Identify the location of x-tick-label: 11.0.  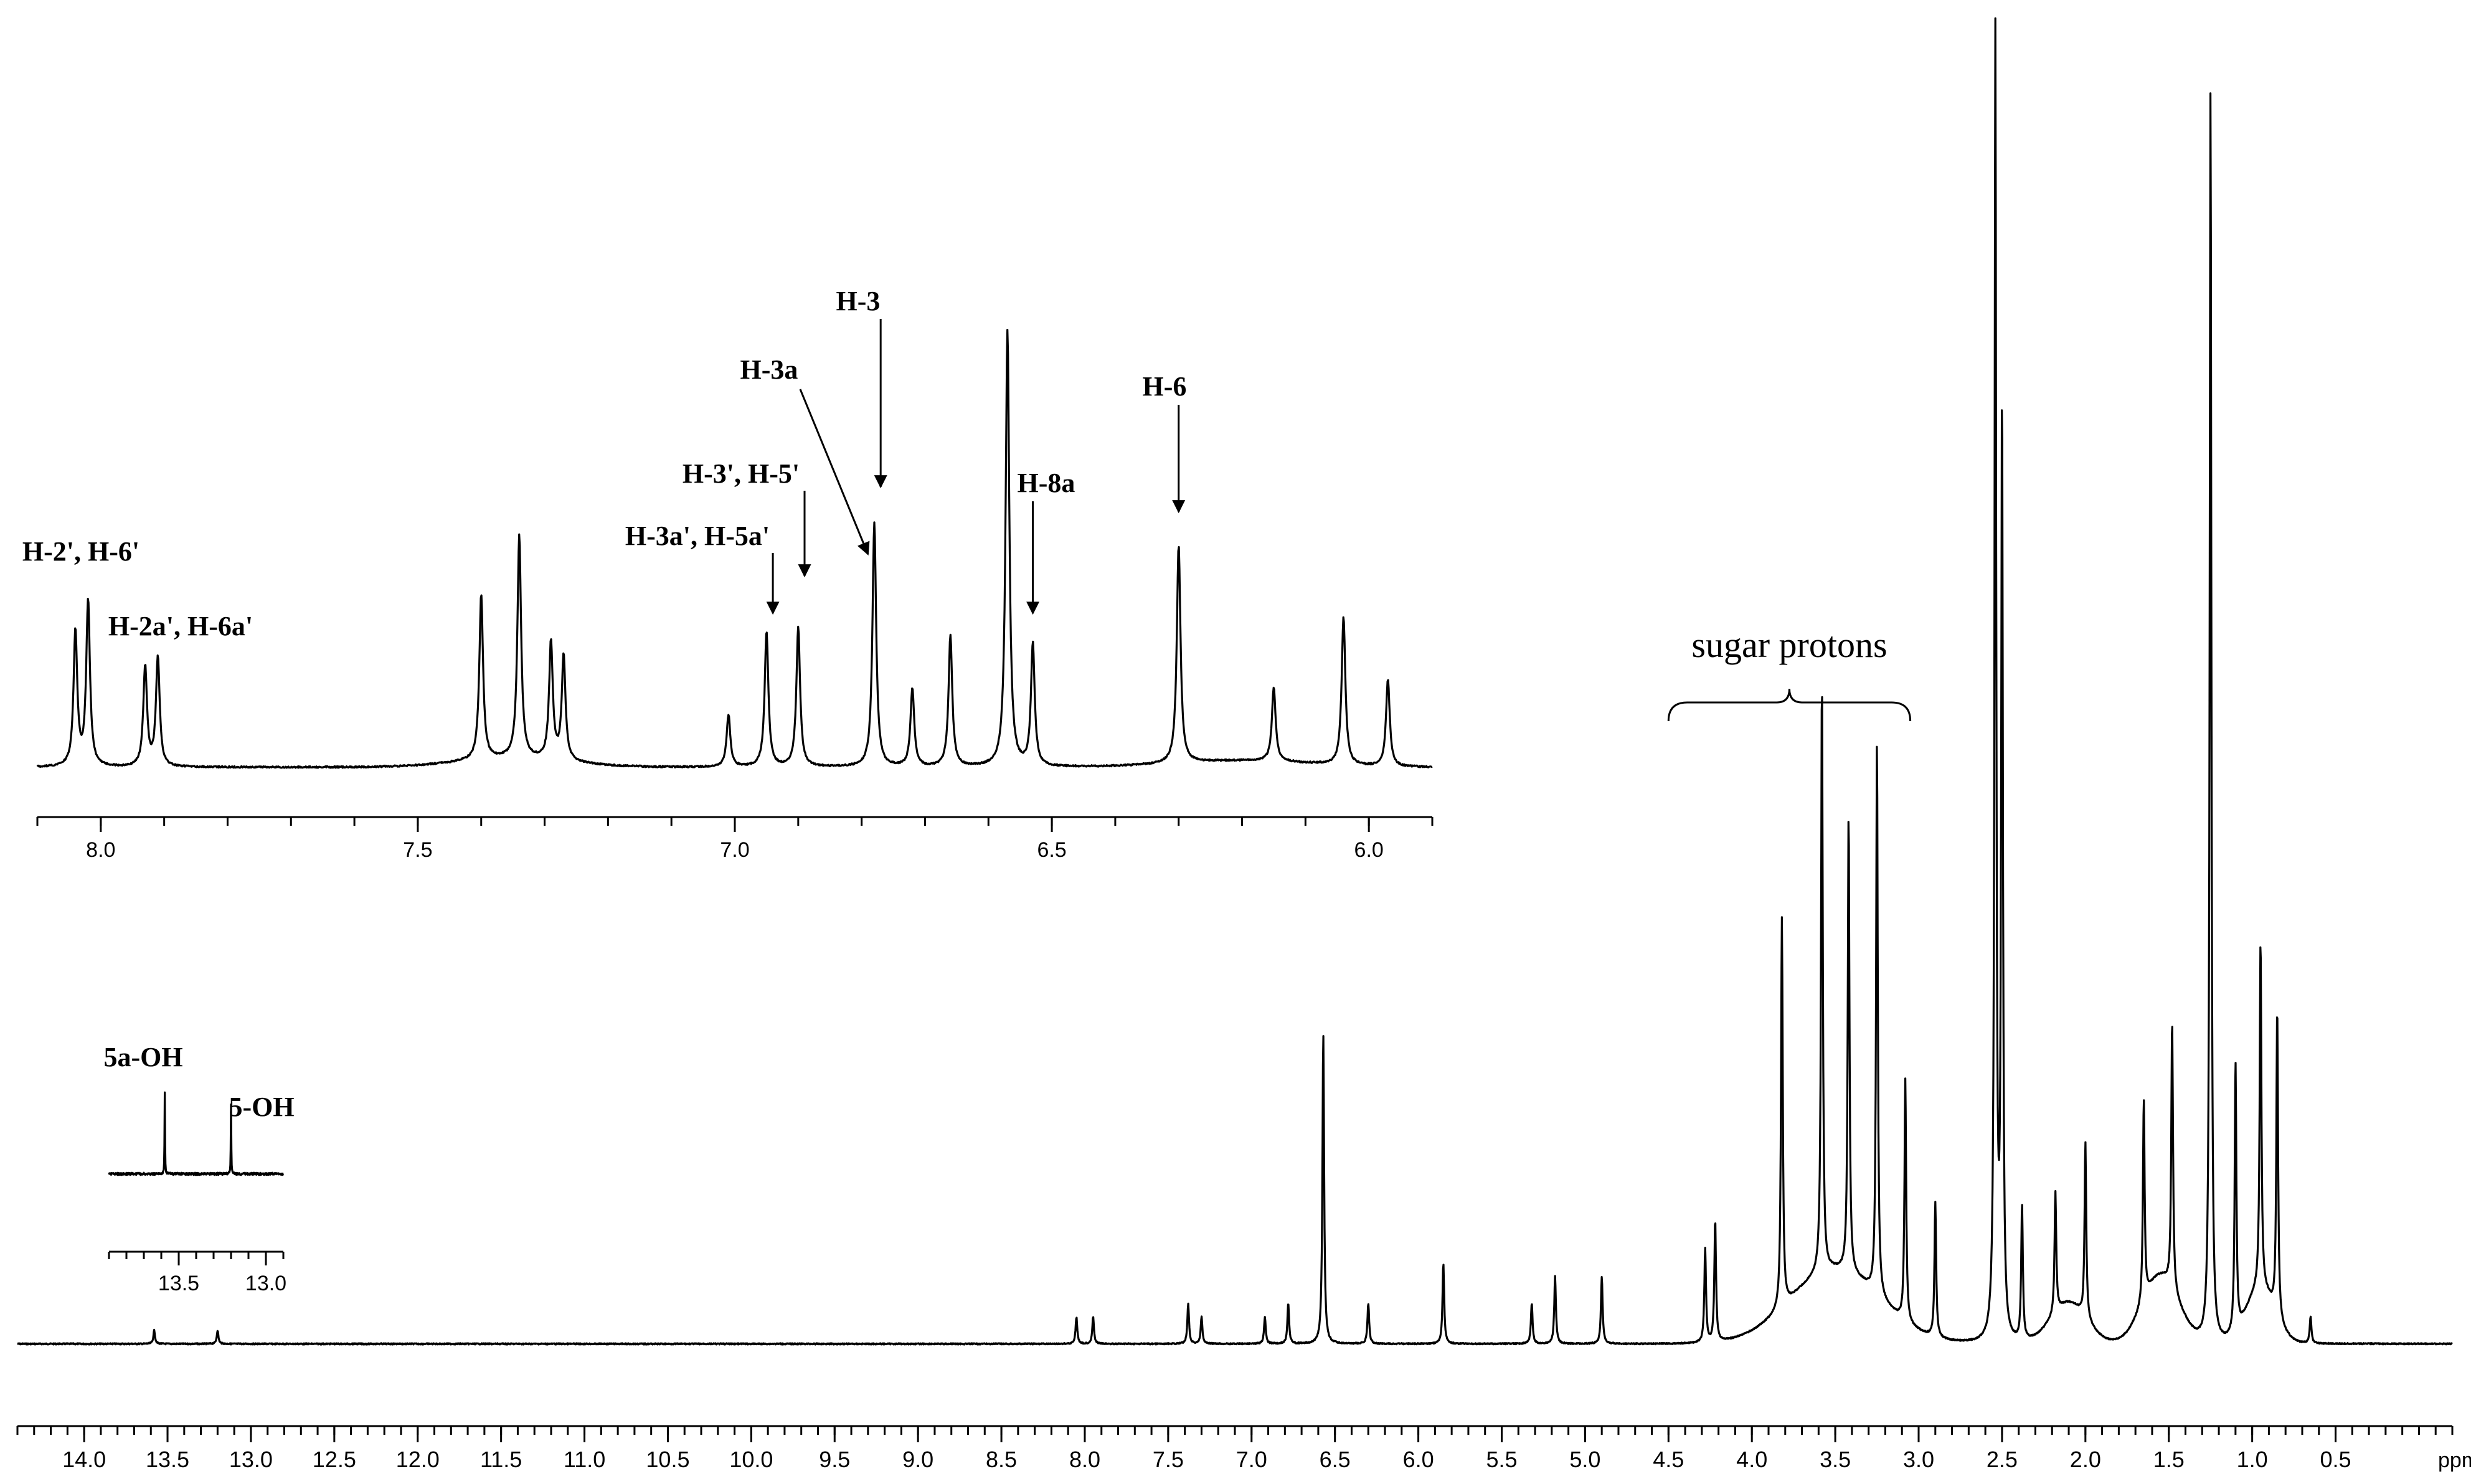
(584, 1459).